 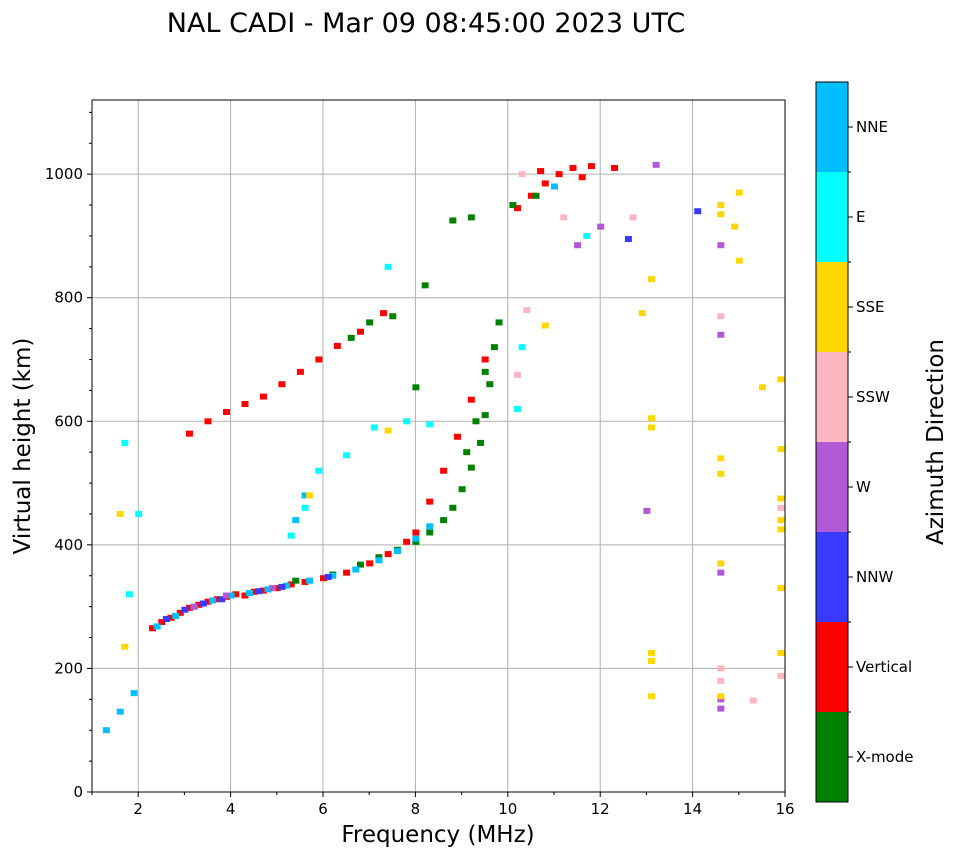 What do you see at coordinates (872, 127) in the screenshot?
I see `colorbar-tick-label: NNE` at bounding box center [872, 127].